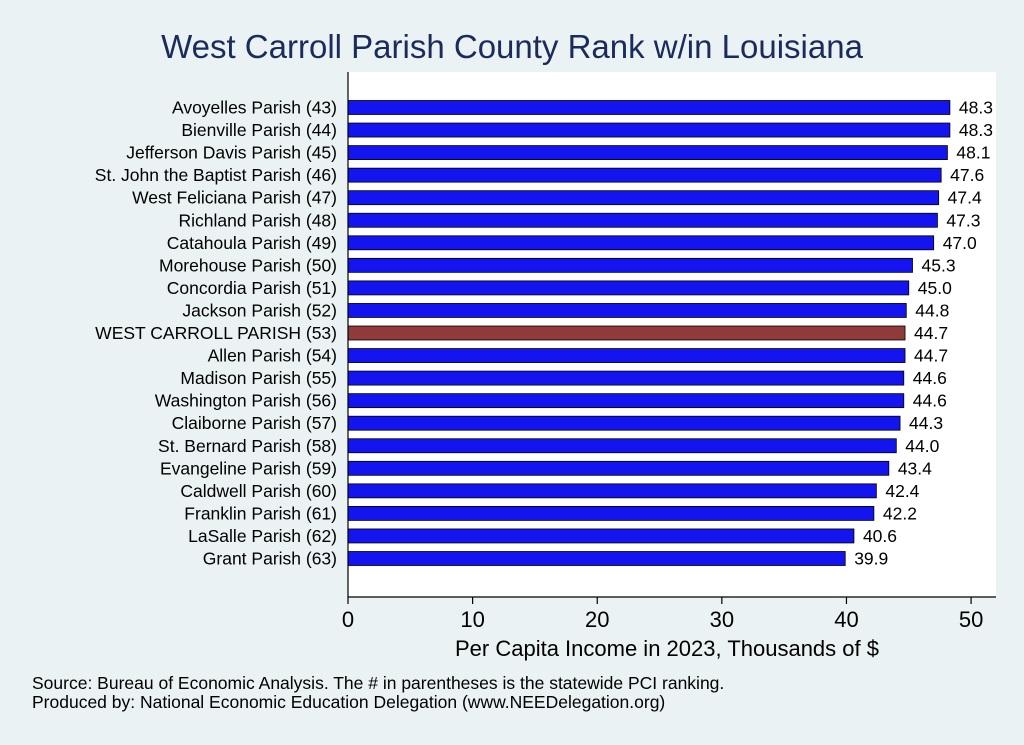 This screenshot has width=1024, height=745. What do you see at coordinates (871, 559) in the screenshot?
I see `value-label: 39.9` at bounding box center [871, 559].